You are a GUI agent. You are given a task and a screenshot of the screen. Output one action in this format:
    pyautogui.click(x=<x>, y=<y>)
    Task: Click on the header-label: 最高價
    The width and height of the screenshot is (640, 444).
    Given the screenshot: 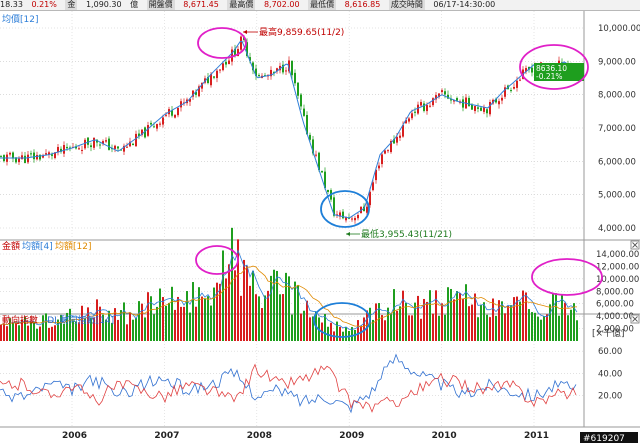 What is the action you would take?
    pyautogui.click(x=241, y=5)
    